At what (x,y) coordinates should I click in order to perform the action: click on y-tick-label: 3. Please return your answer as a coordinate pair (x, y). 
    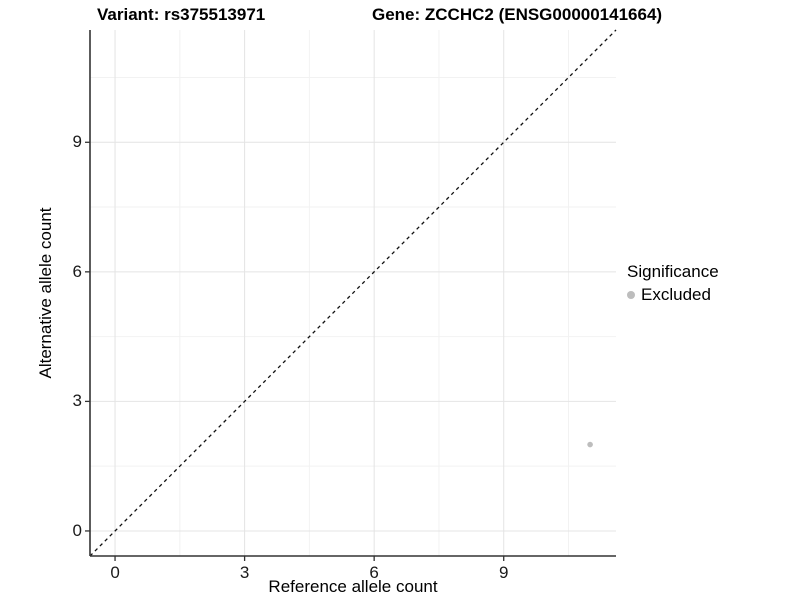
    Looking at the image, I should click on (77, 401).